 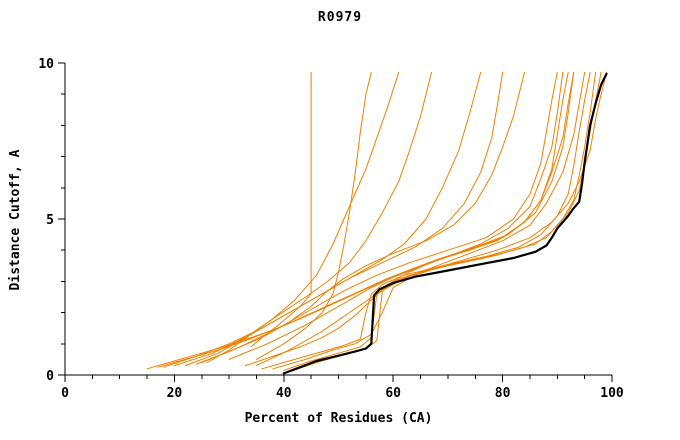 I want to click on model-curve, so click(x=313, y=215).